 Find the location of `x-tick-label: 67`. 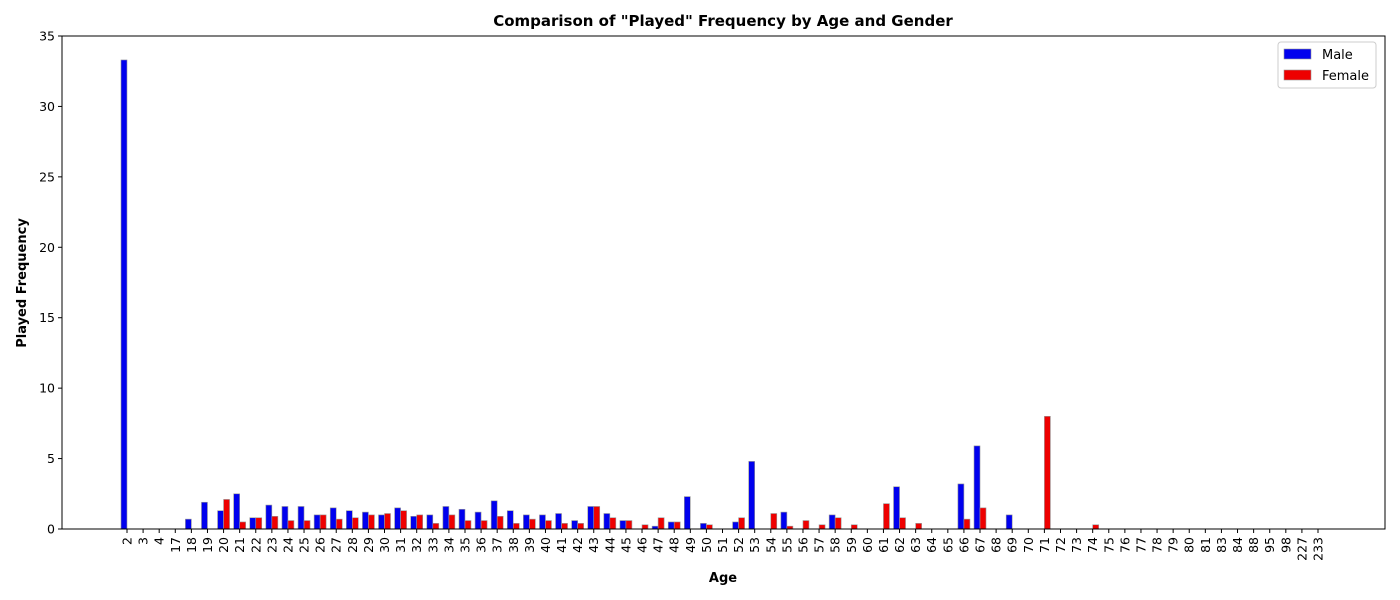

x-tick-label: 67 is located at coordinates (980, 545).